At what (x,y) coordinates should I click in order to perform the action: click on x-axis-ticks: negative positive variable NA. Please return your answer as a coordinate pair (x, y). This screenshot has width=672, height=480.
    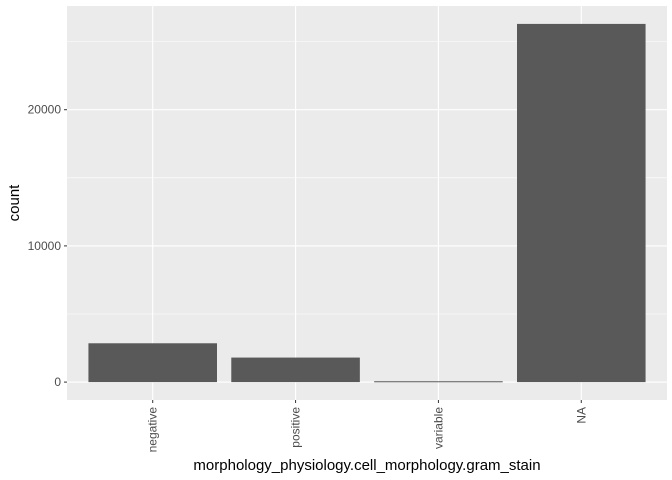
    Looking at the image, I should click on (367, 426).